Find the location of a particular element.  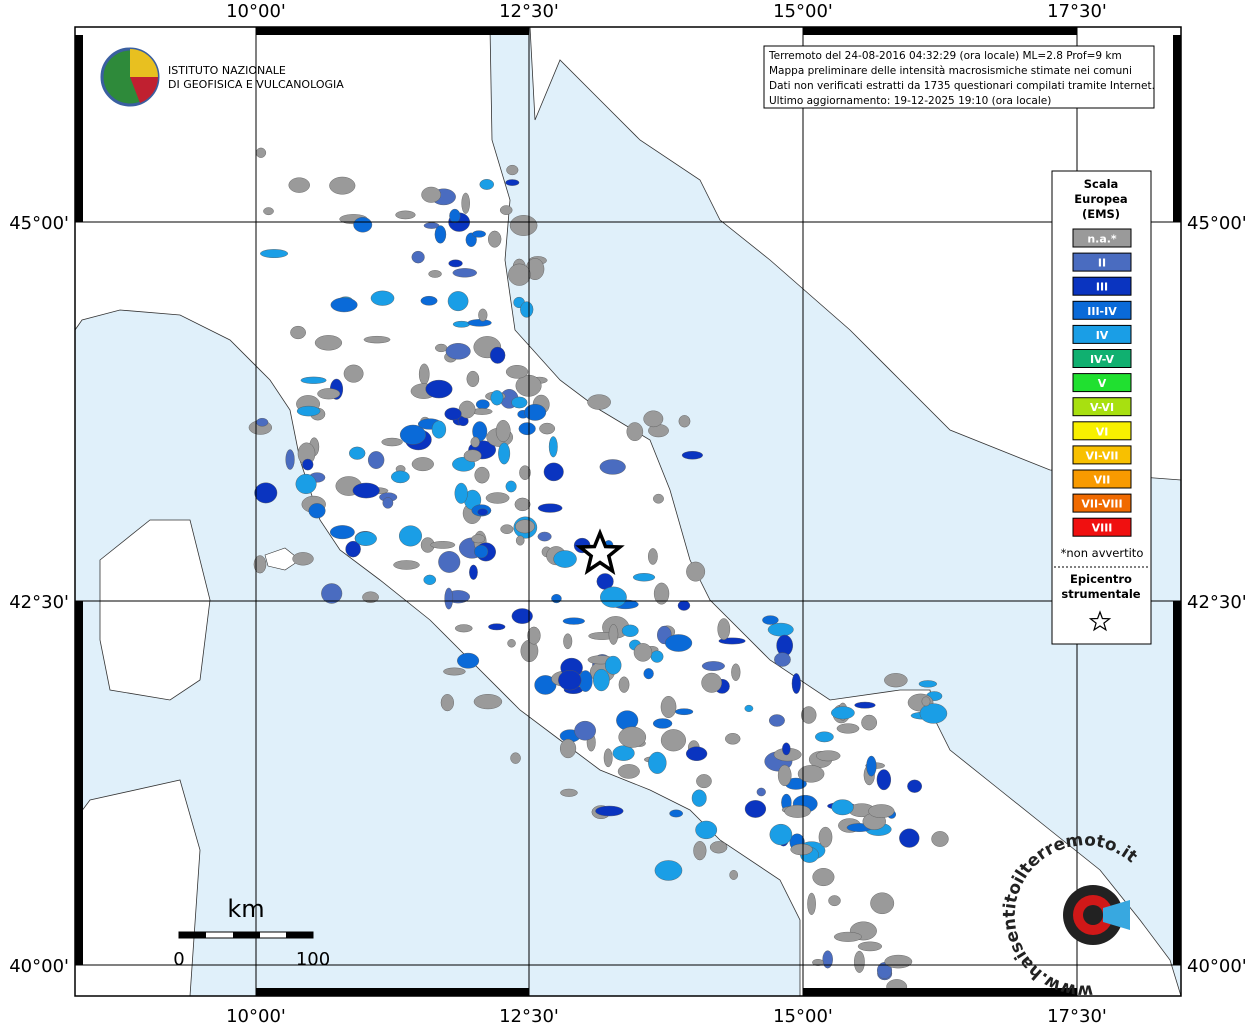

scale-tick: 0 is located at coordinates (178, 959).